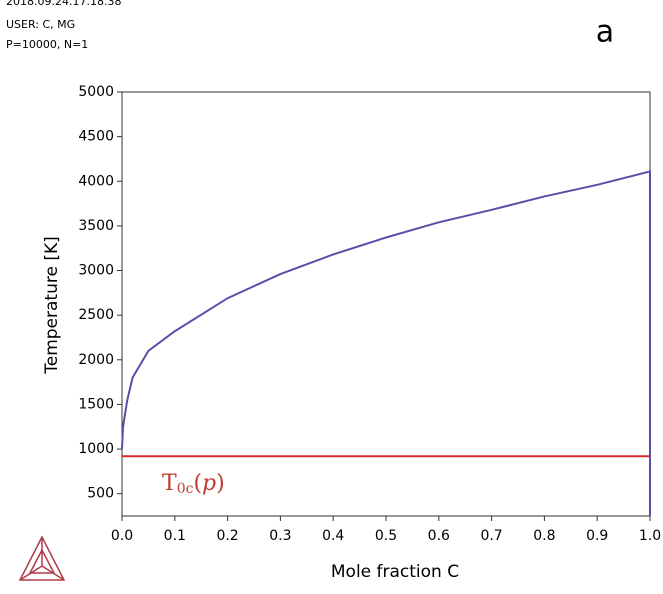 This screenshot has width=663, height=594. Describe the element at coordinates (544, 536) in the screenshot. I see `x-tick-label: 0.8` at that location.